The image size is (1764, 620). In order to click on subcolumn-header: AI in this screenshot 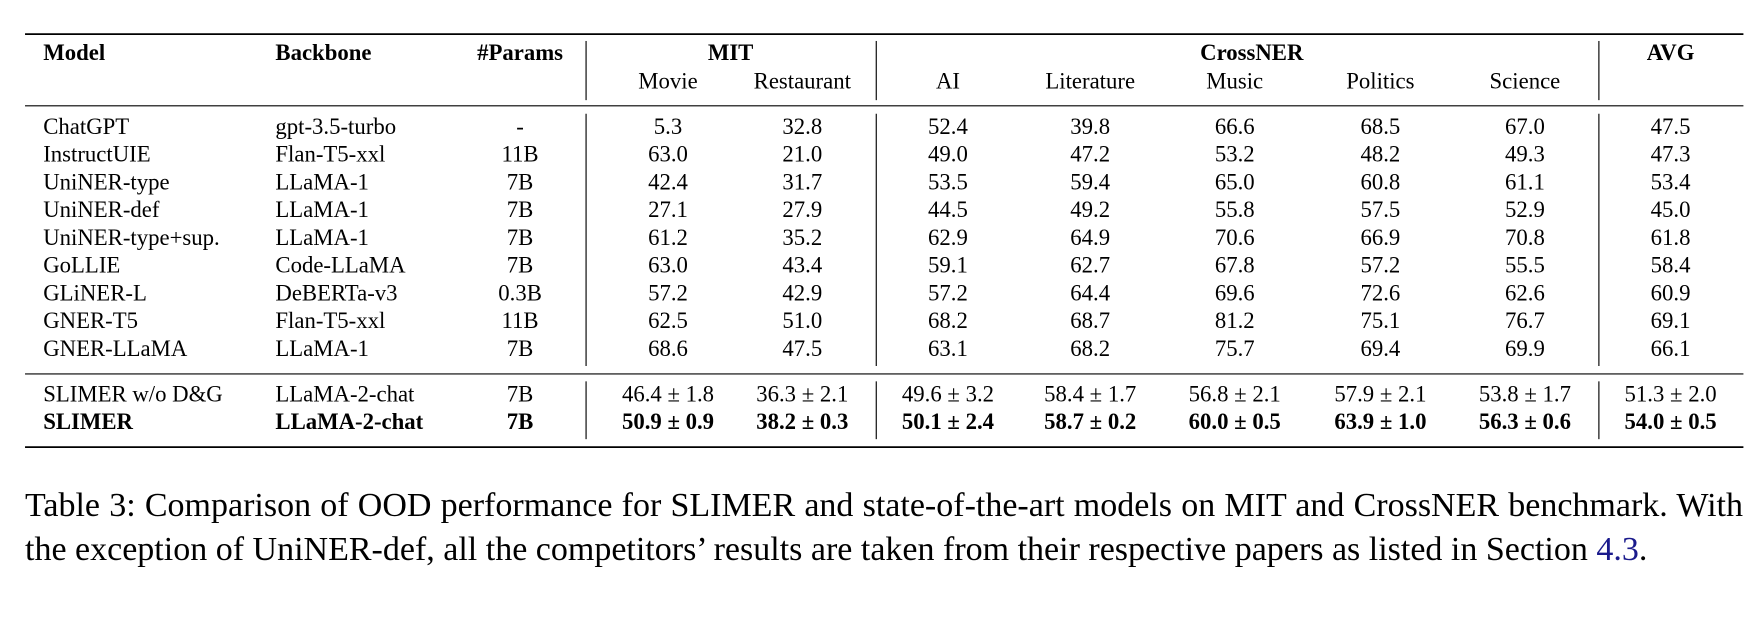, I will do `click(948, 80)`.